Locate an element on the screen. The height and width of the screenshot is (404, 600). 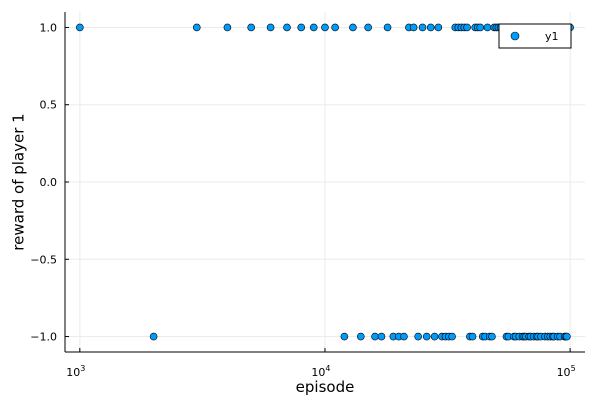
x-tick-label: 10⁴ is located at coordinates (320, 371).